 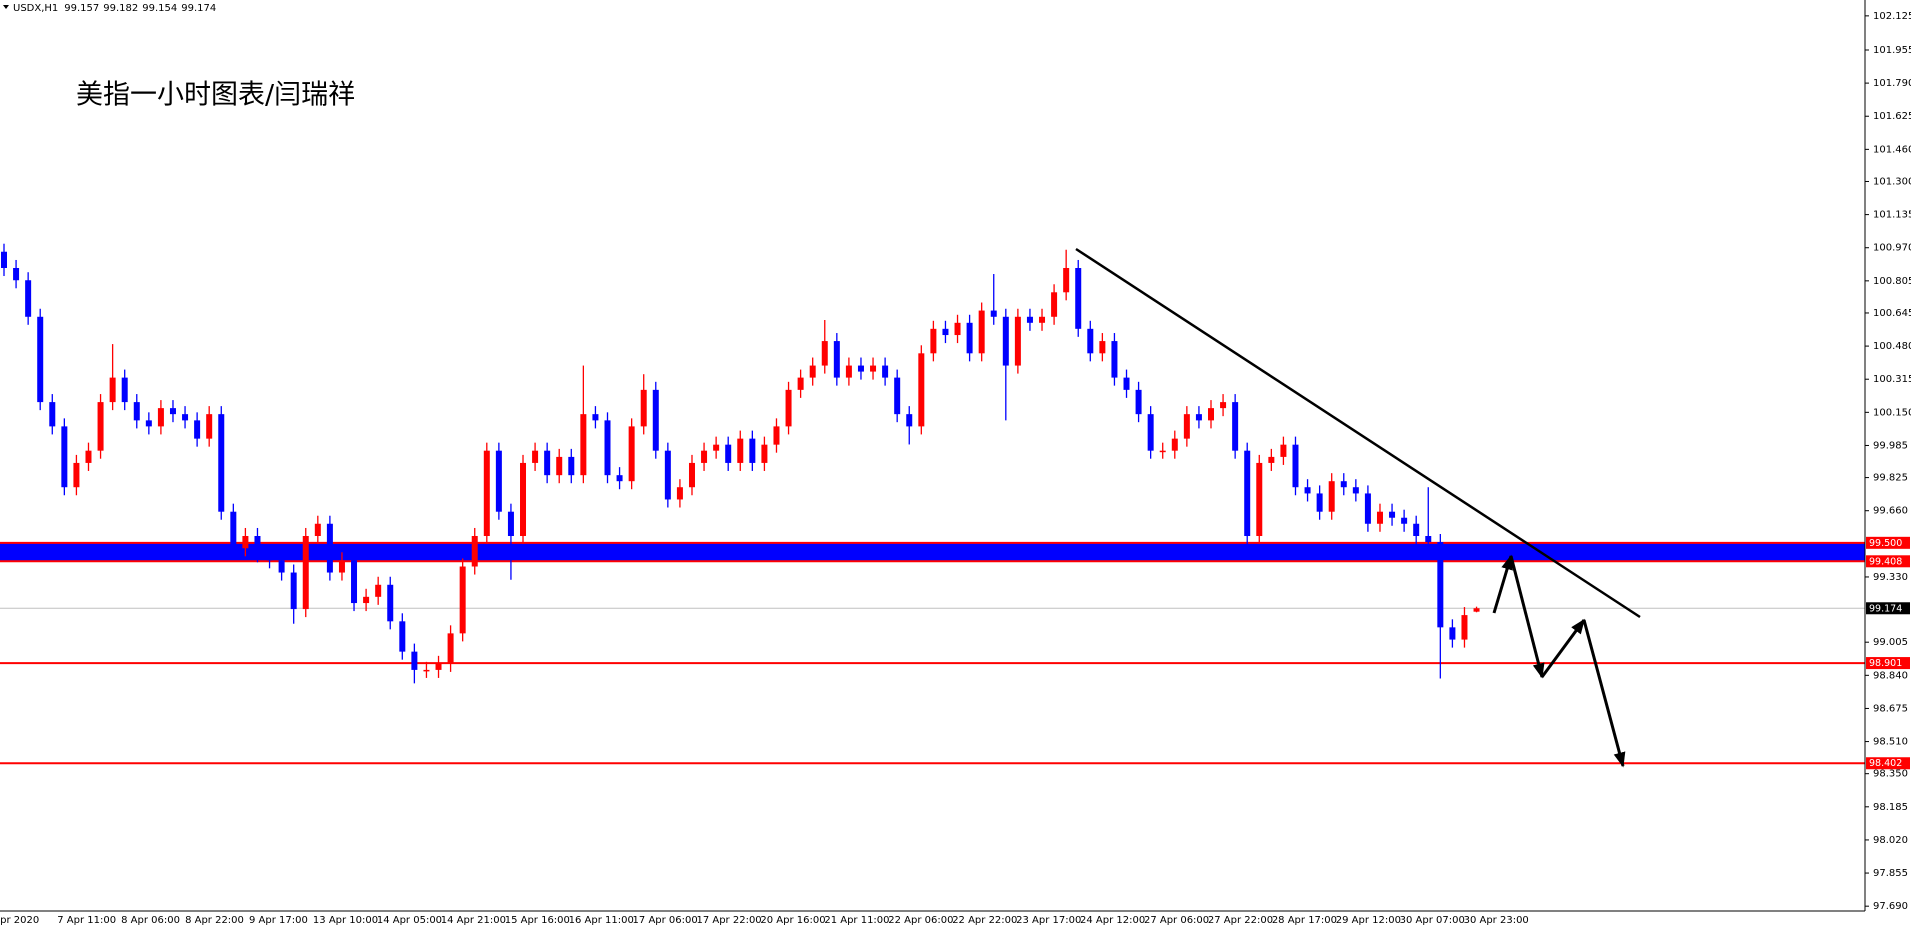 What do you see at coordinates (1240, 920) in the screenshot?
I see `x-tick-label: 27 Apr 22:00` at bounding box center [1240, 920].